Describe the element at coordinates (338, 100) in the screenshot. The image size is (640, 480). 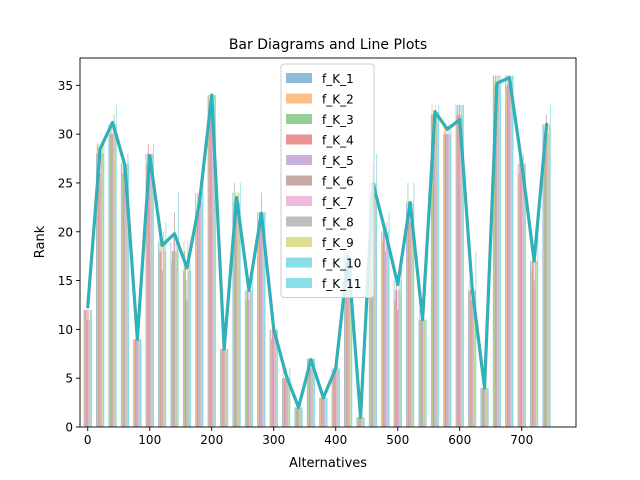
I see `legend-label-f_K_2: f_K_2` at that location.